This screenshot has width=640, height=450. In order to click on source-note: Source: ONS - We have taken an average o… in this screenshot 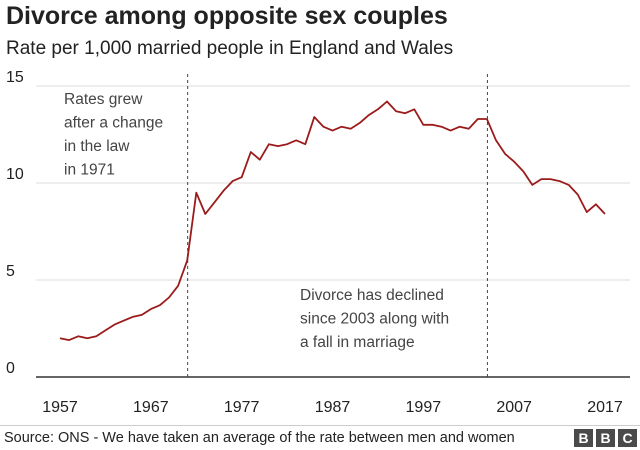, I will do `click(259, 438)`.